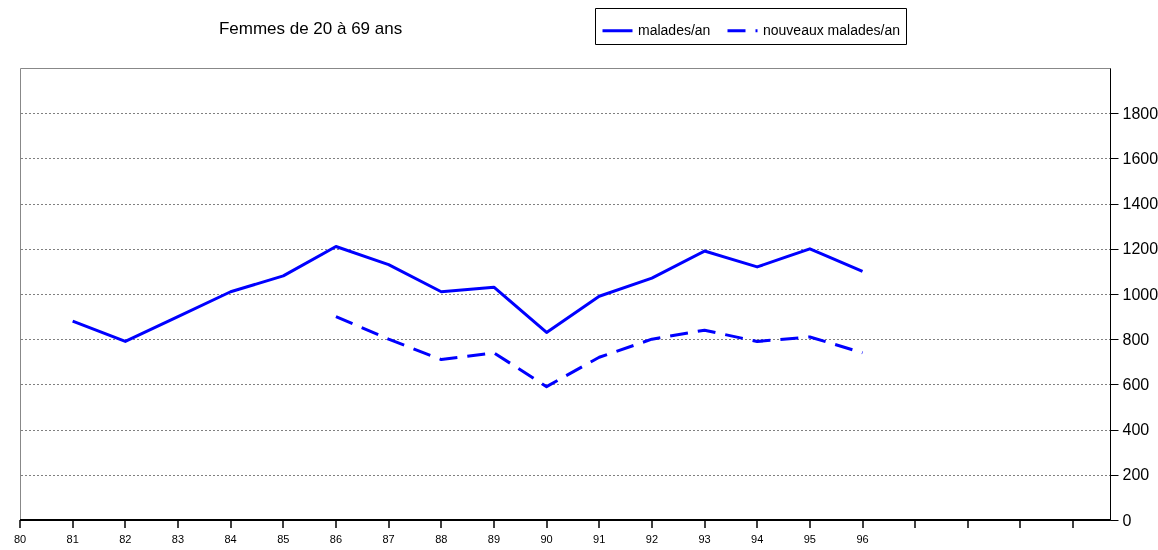 The image size is (1158, 550). What do you see at coordinates (125, 539) in the screenshot?
I see `x-tick-label: 82` at bounding box center [125, 539].